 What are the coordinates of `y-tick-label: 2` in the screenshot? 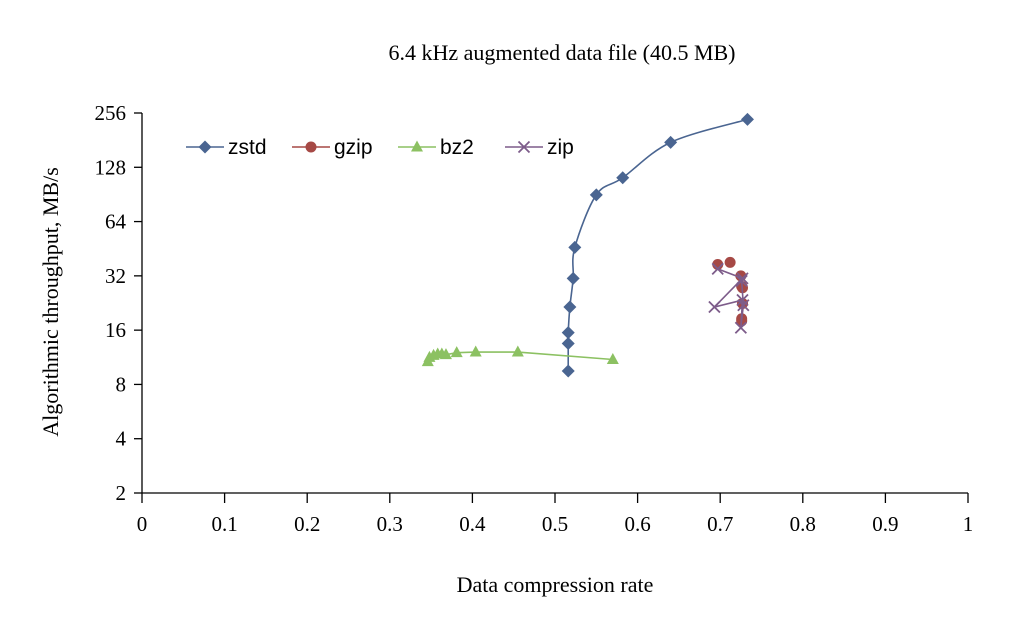 It's located at (121, 493).